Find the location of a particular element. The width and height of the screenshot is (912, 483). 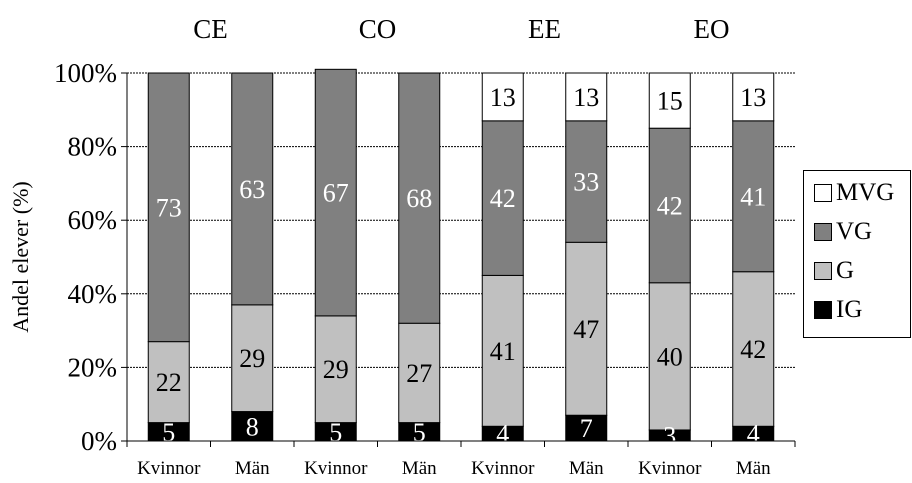

data-label-g: 27 is located at coordinates (419, 373).